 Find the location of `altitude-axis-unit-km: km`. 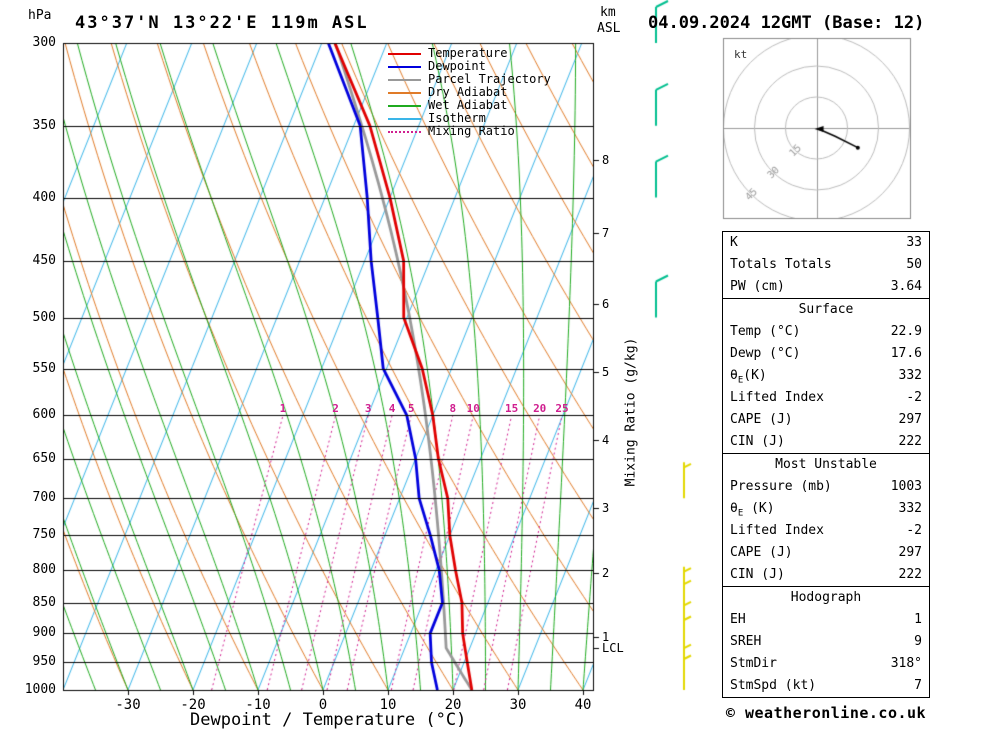

altitude-axis-unit-km: km is located at coordinates (608, 12).